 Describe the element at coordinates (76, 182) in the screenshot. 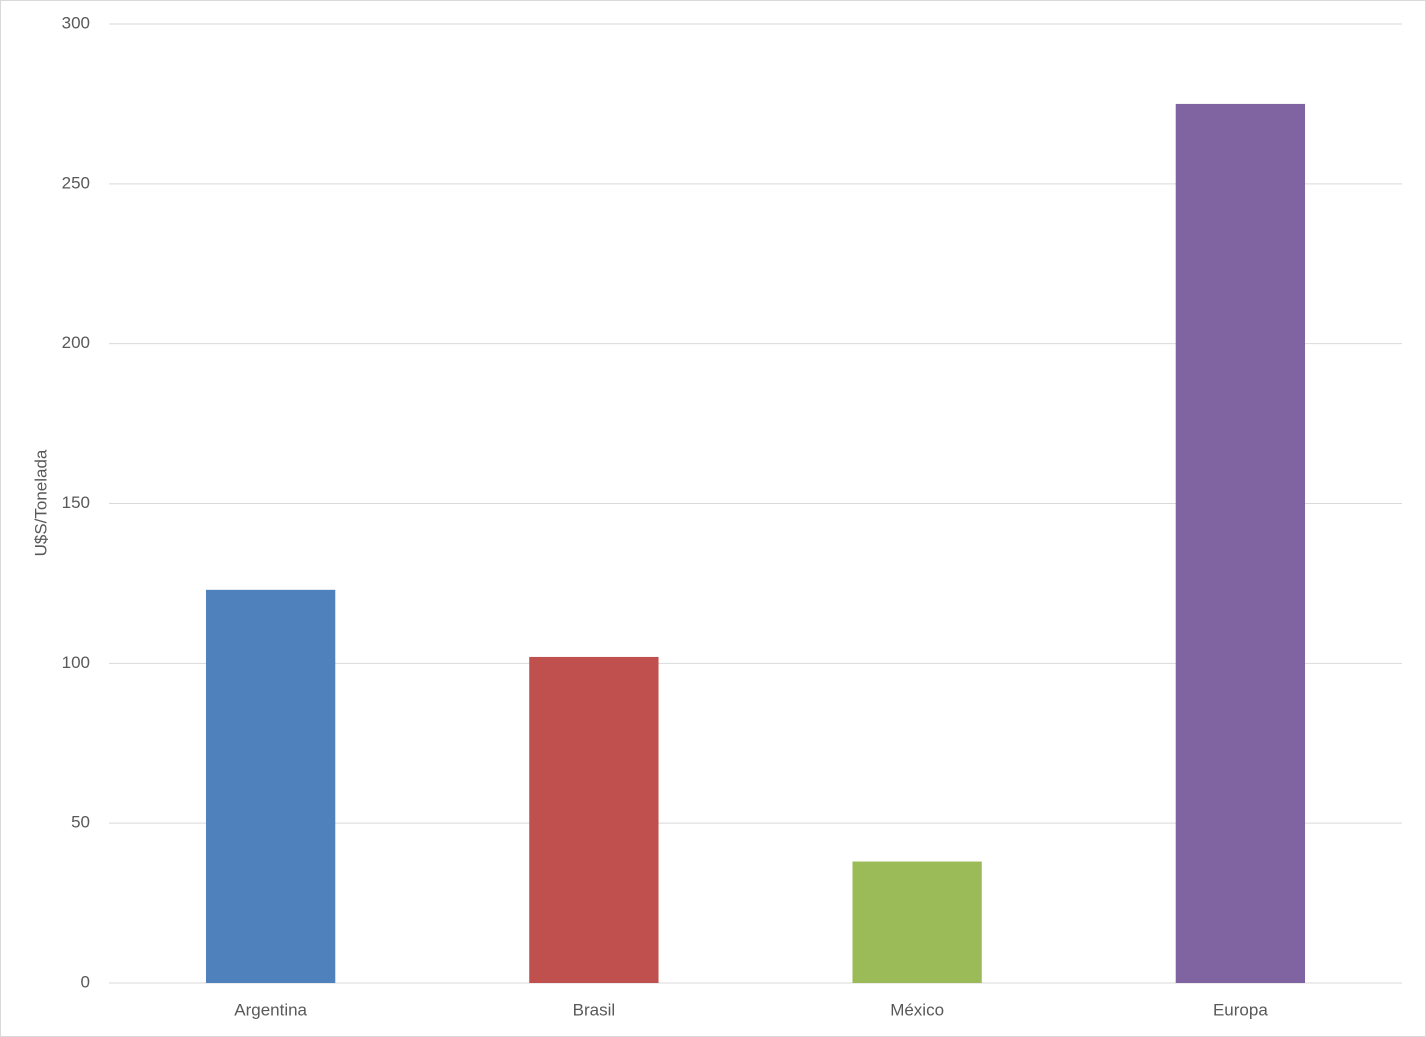

I see `y-tick-label: 250` at that location.